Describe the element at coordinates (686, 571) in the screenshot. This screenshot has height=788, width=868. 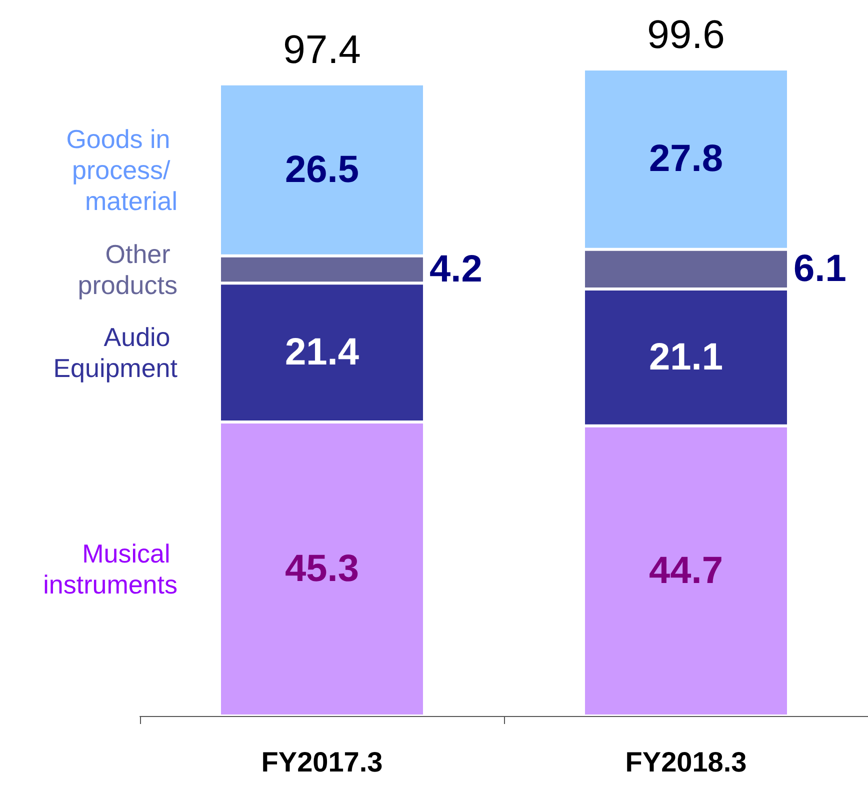
I see `data-label: 44.7` at that location.